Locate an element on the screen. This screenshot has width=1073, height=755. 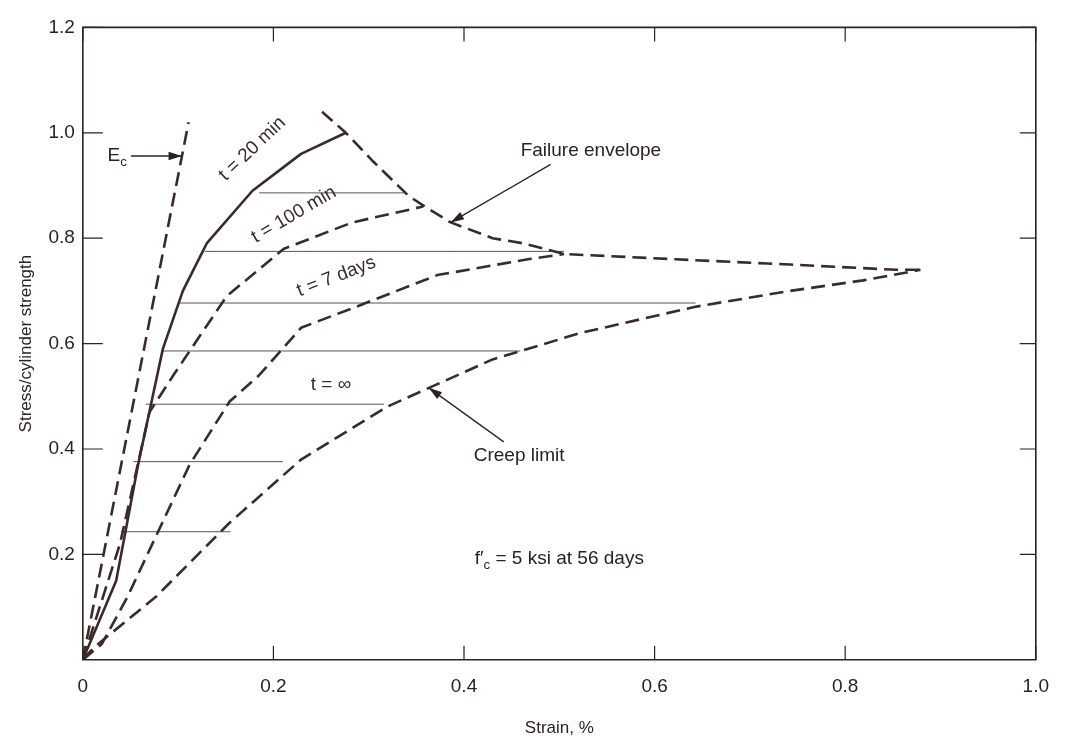
annotation: Failure envelope is located at coordinates (591, 149).